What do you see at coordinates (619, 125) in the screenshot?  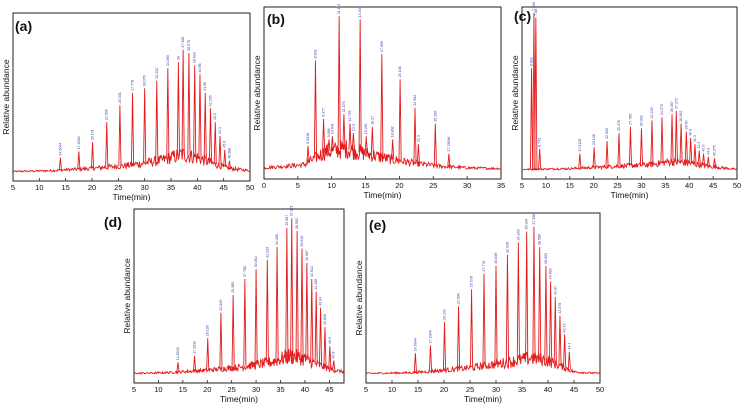 I see `peak-label: 25.378` at bounding box center [619, 125].